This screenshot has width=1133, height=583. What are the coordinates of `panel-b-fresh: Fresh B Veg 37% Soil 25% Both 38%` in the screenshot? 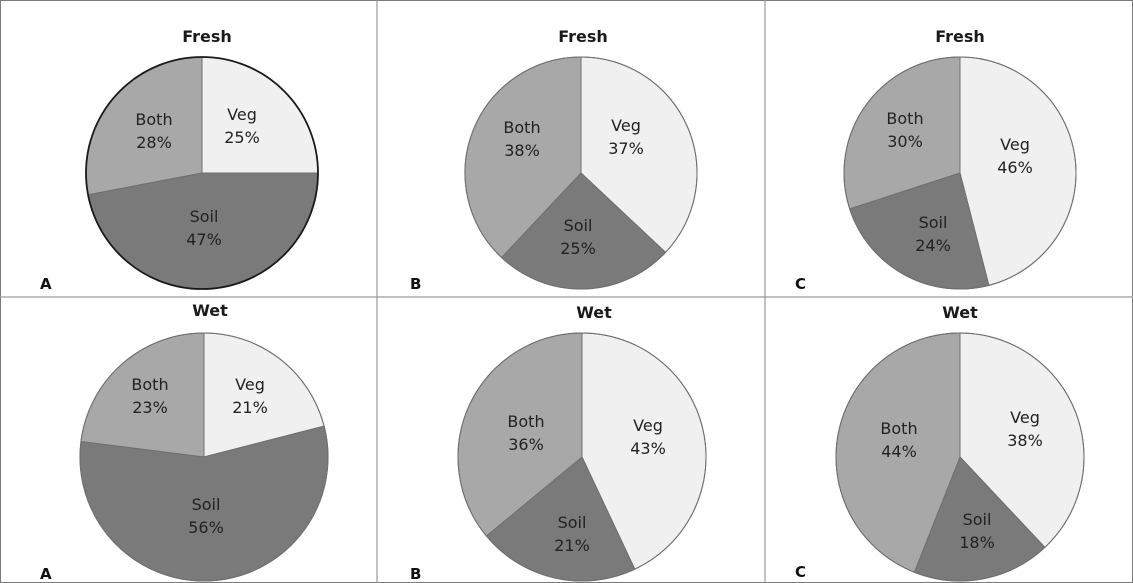 It's located at (554, 160).